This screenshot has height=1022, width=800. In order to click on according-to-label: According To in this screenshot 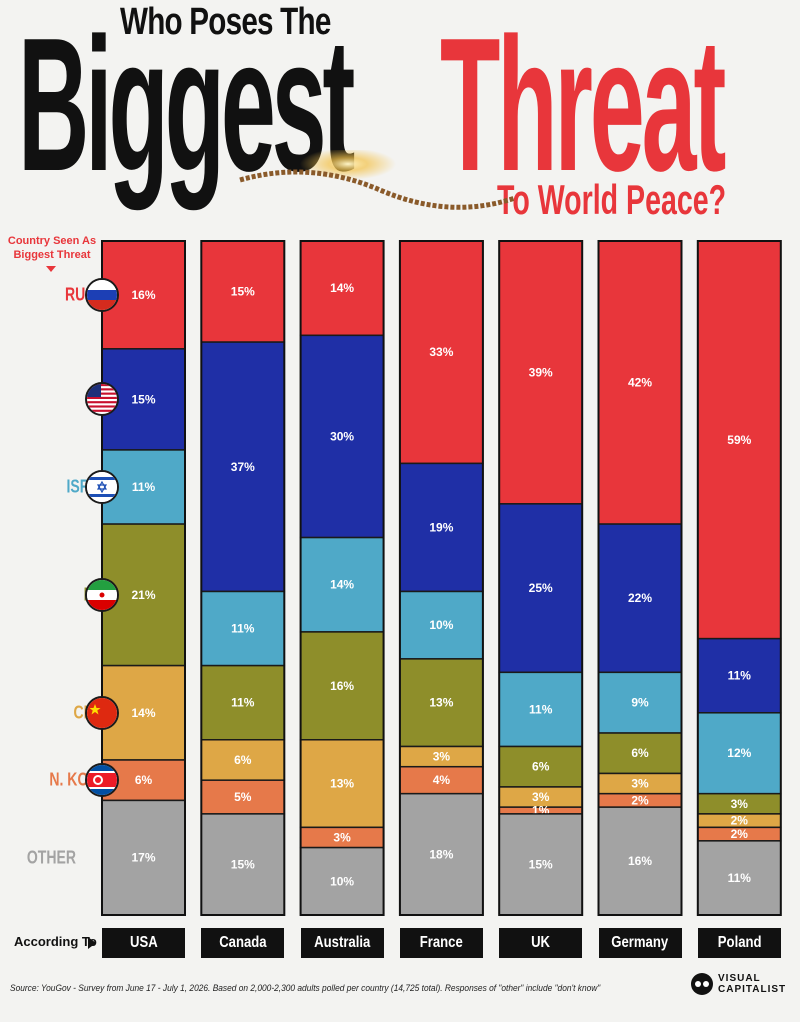, I will do `click(55, 941)`.